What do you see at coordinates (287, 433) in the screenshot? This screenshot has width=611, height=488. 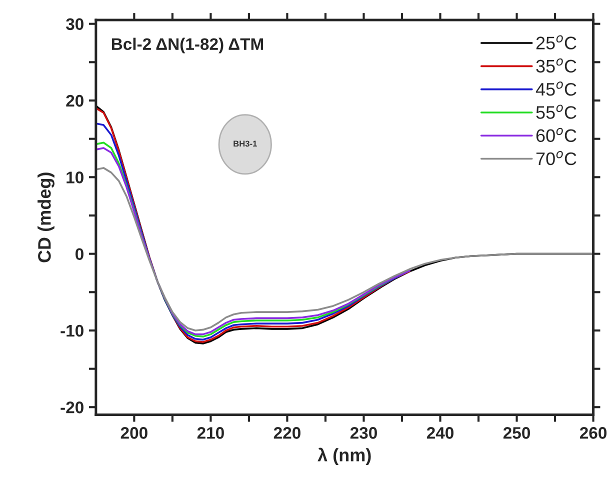 I see `x-tick-label: 220` at bounding box center [287, 433].